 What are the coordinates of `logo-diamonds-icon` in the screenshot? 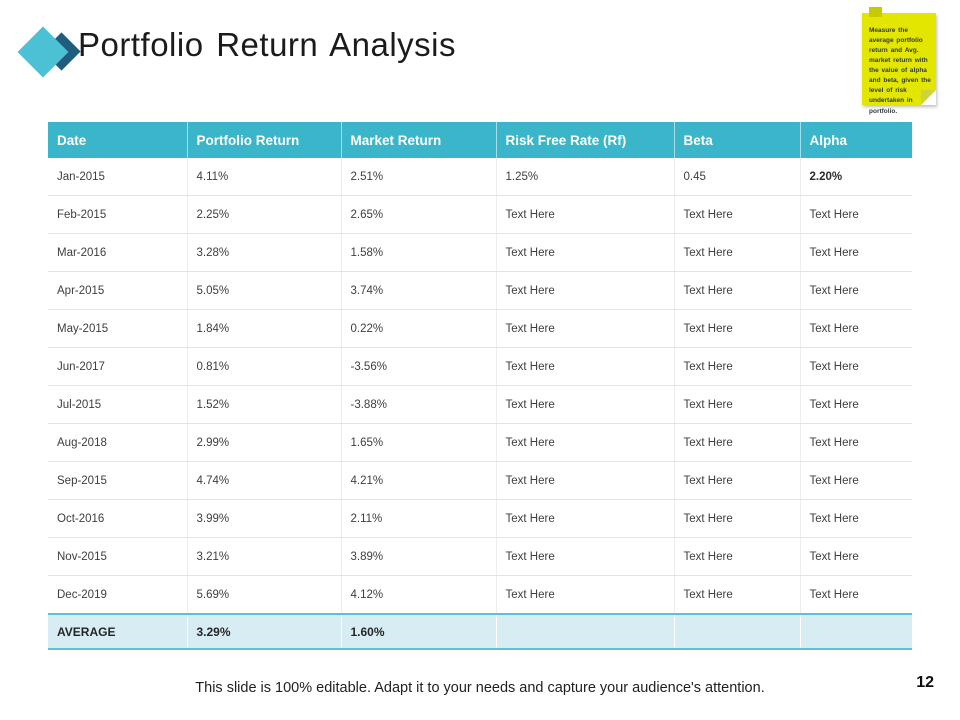 It's located at (45, 45).